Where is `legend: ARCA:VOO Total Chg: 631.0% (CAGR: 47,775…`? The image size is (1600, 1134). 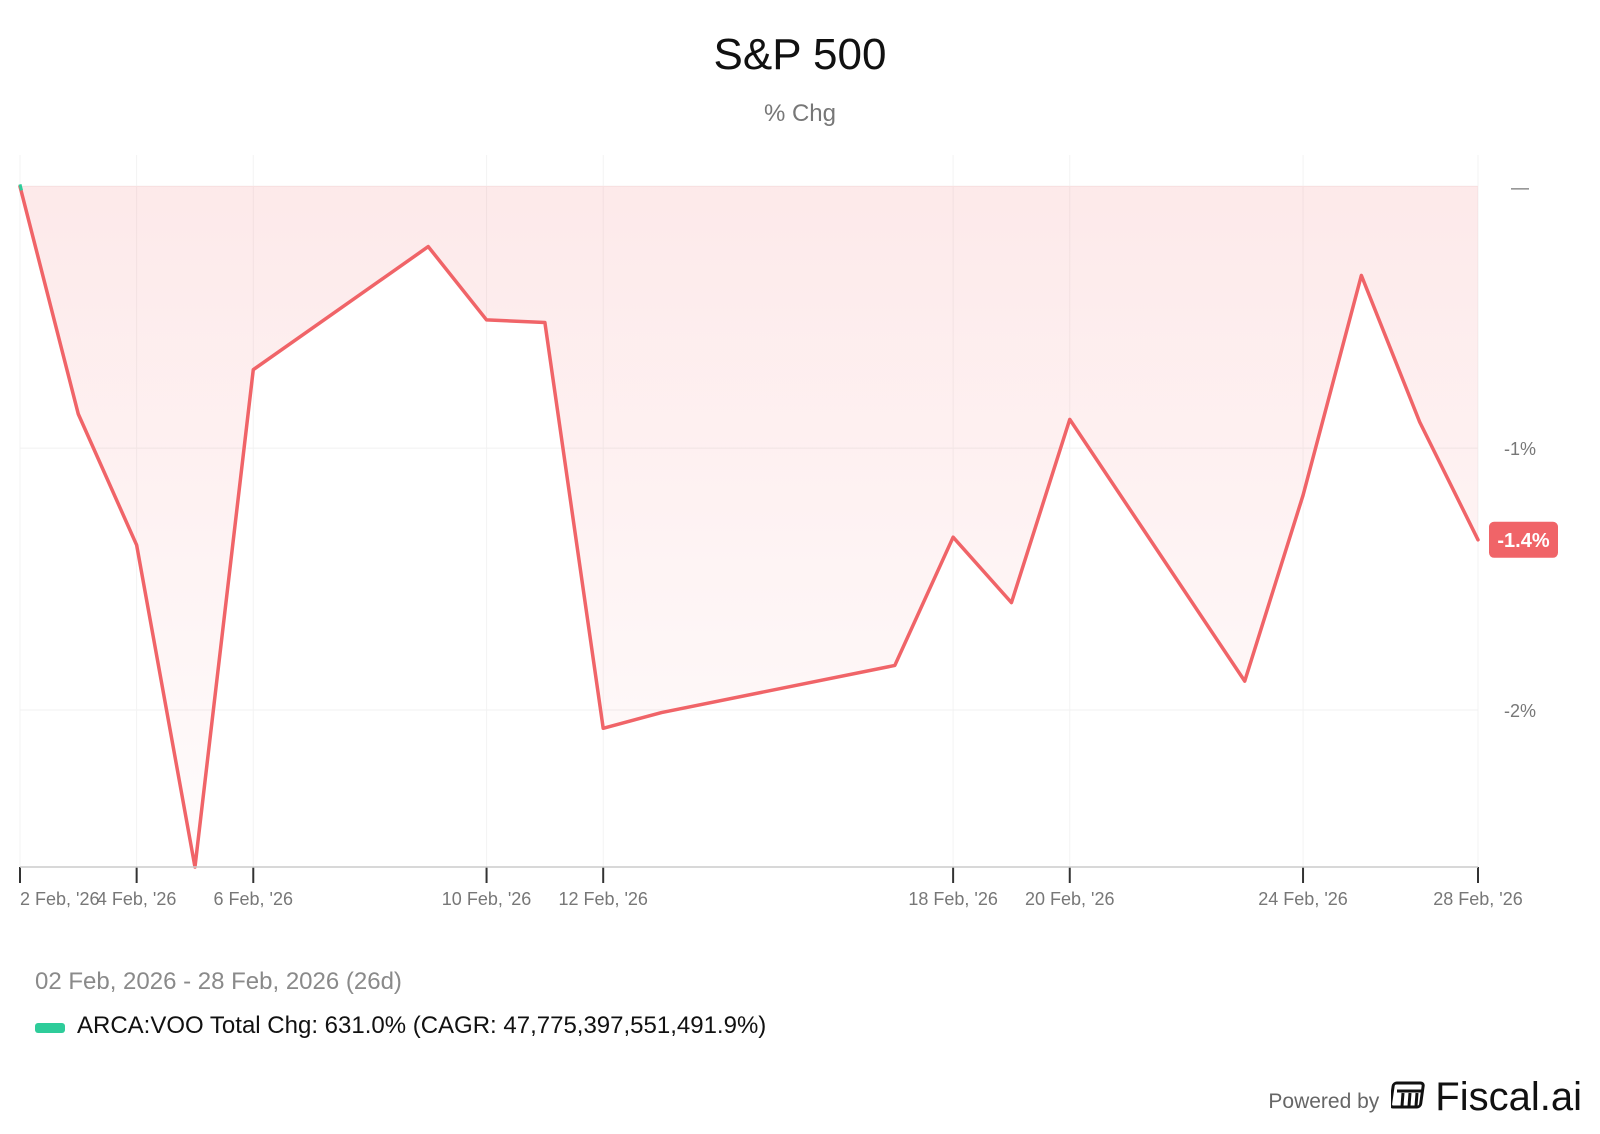 legend: ARCA:VOO Total Chg: 631.0% (CAGR: 47,775… is located at coordinates (400, 1026).